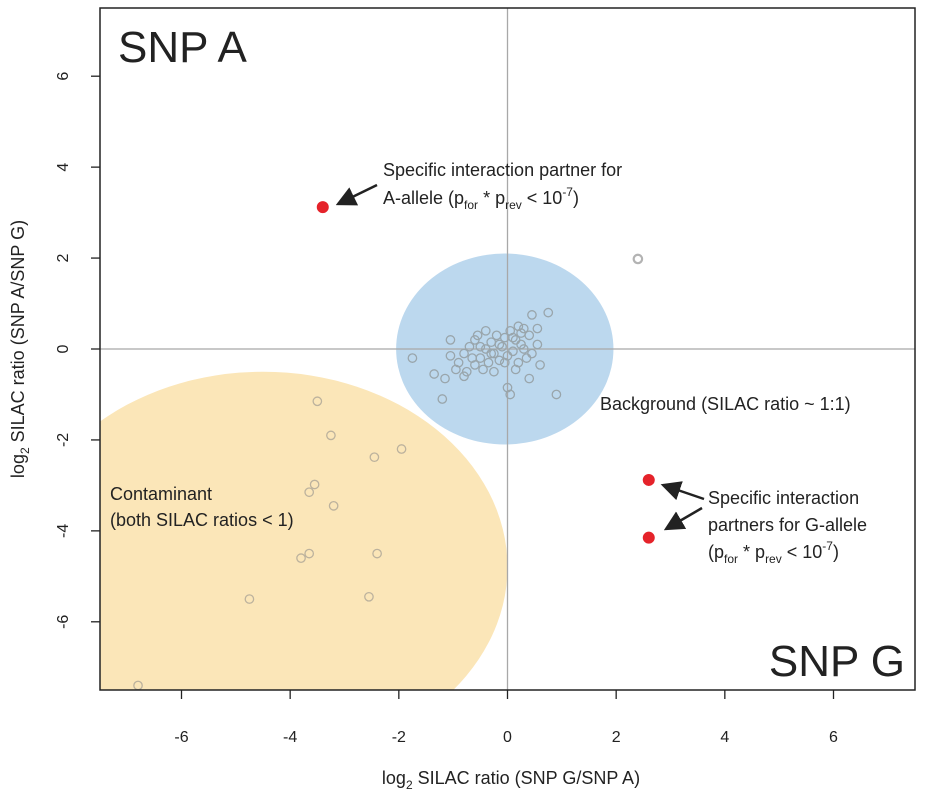  What do you see at coordinates (63, 76) in the screenshot?
I see `y-tick-label: 6` at bounding box center [63, 76].